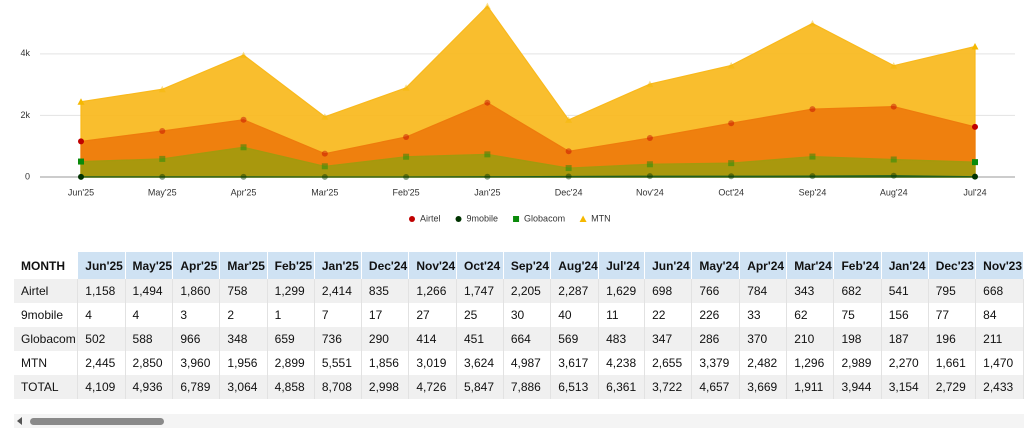  Describe the element at coordinates (46, 315) in the screenshot. I see `row-label: 9mobile` at that location.